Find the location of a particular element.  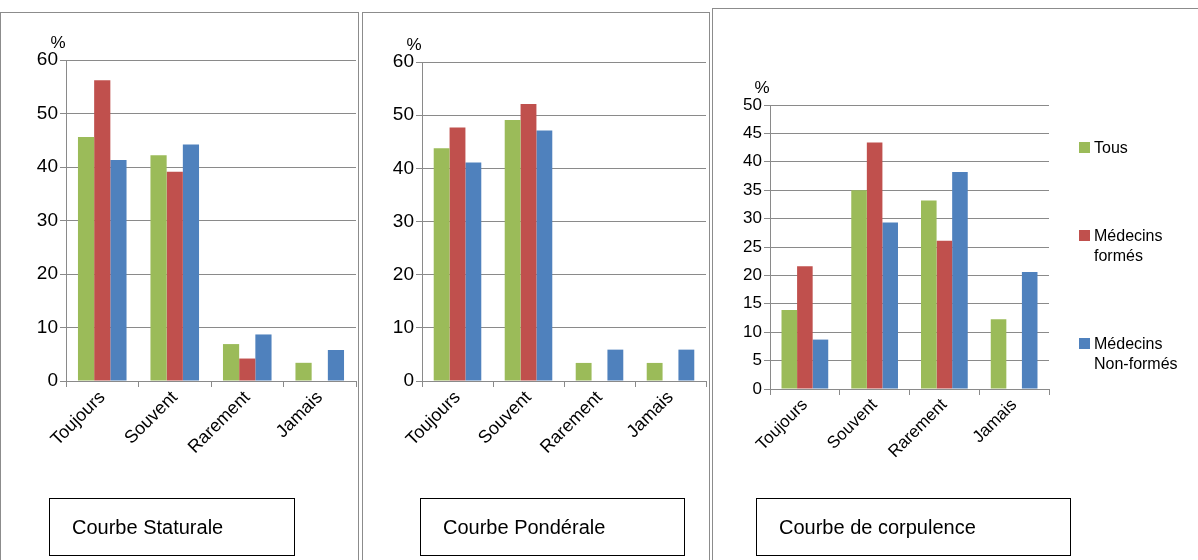

y-axis-title: % is located at coordinates (762, 87).